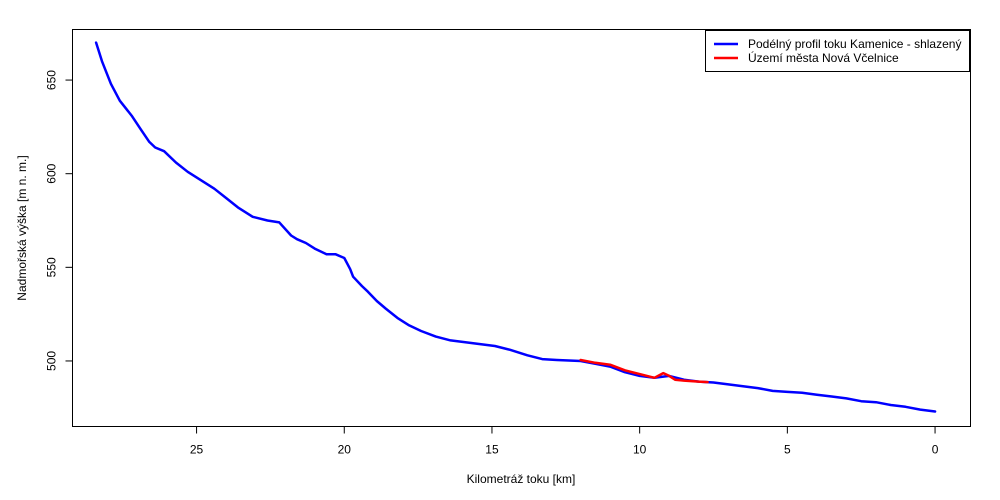 Image resolution: width=1000 pixels, height=500 pixels. I want to click on x-tick-label-5: 0, so click(935, 450).